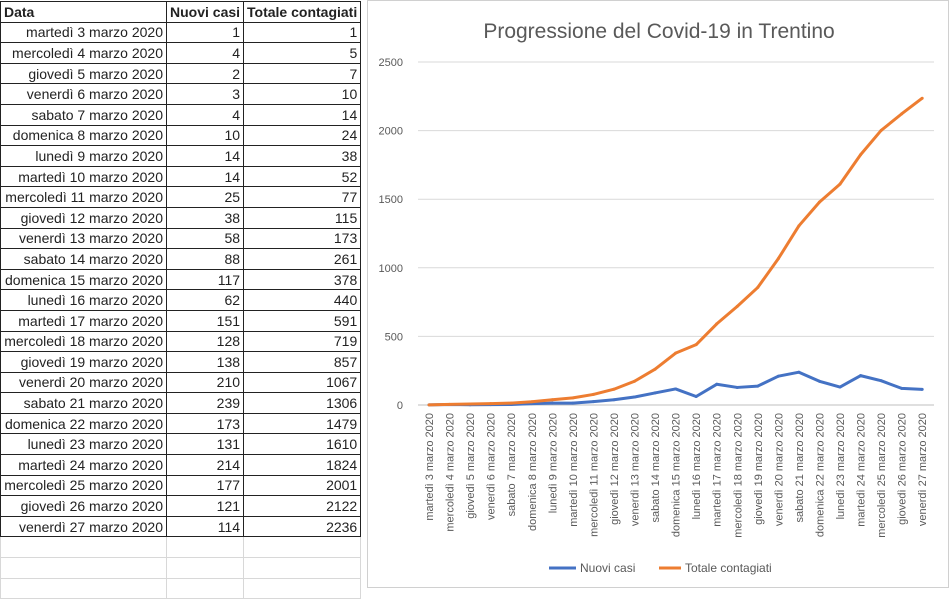 The image size is (950, 599). What do you see at coordinates (205, 465) in the screenshot?
I see `nuovi-casi-cell: 214` at bounding box center [205, 465].